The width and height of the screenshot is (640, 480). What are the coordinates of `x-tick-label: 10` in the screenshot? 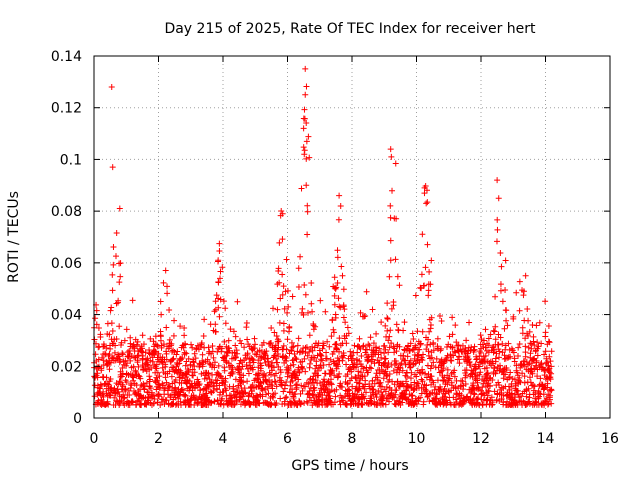 It's located at (417, 439).